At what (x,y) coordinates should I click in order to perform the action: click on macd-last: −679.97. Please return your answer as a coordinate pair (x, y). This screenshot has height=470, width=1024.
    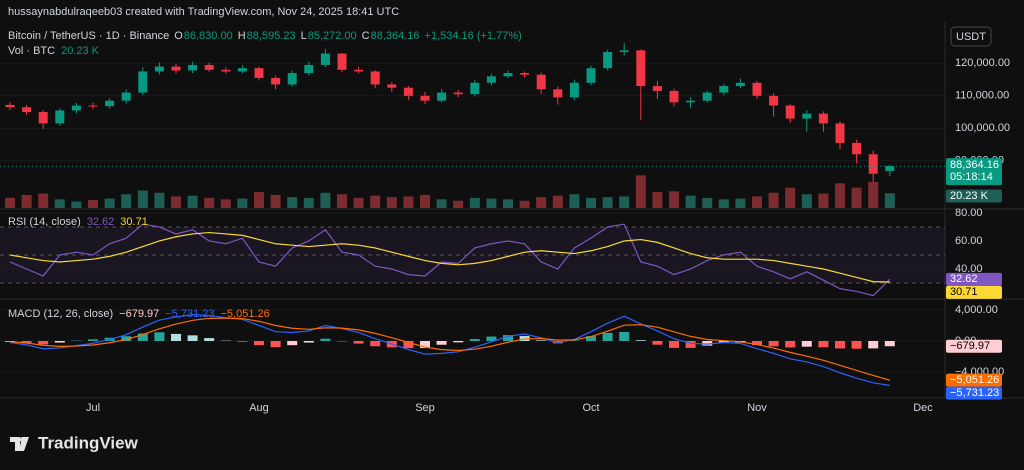
    Looking at the image, I should click on (970, 346).